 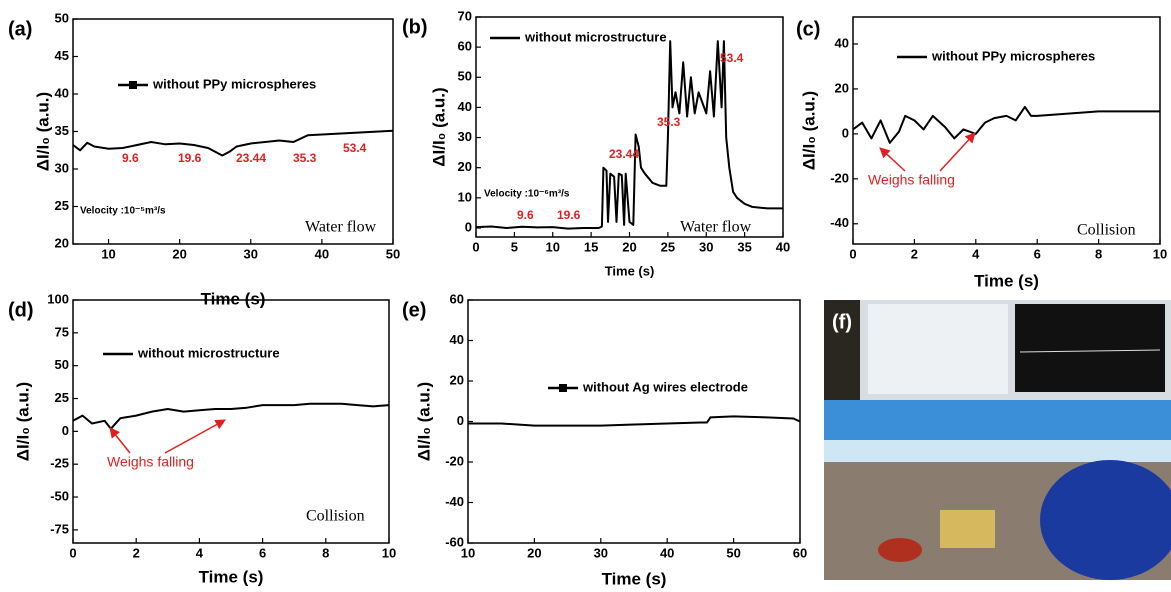 What do you see at coordinates (414, 310) in the screenshot?
I see `panel-label: (e)` at bounding box center [414, 310].